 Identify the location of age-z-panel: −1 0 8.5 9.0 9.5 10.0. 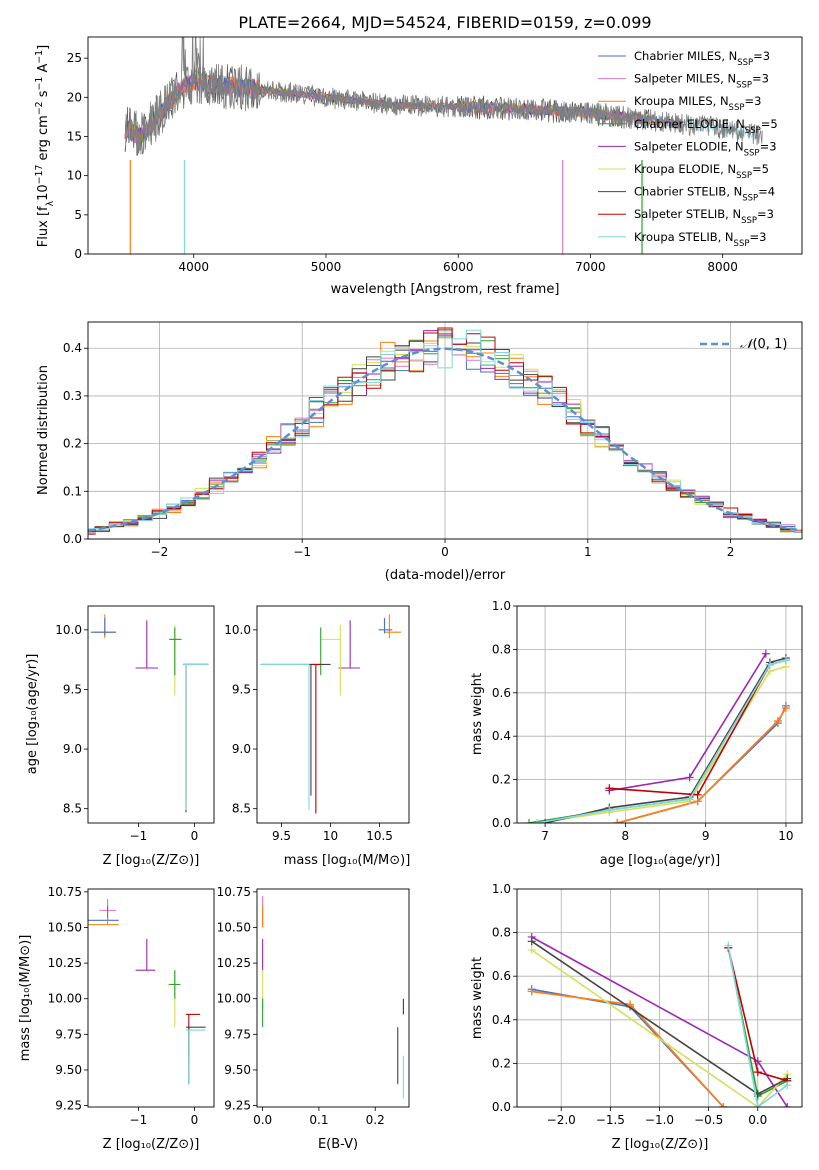
(135, 724).